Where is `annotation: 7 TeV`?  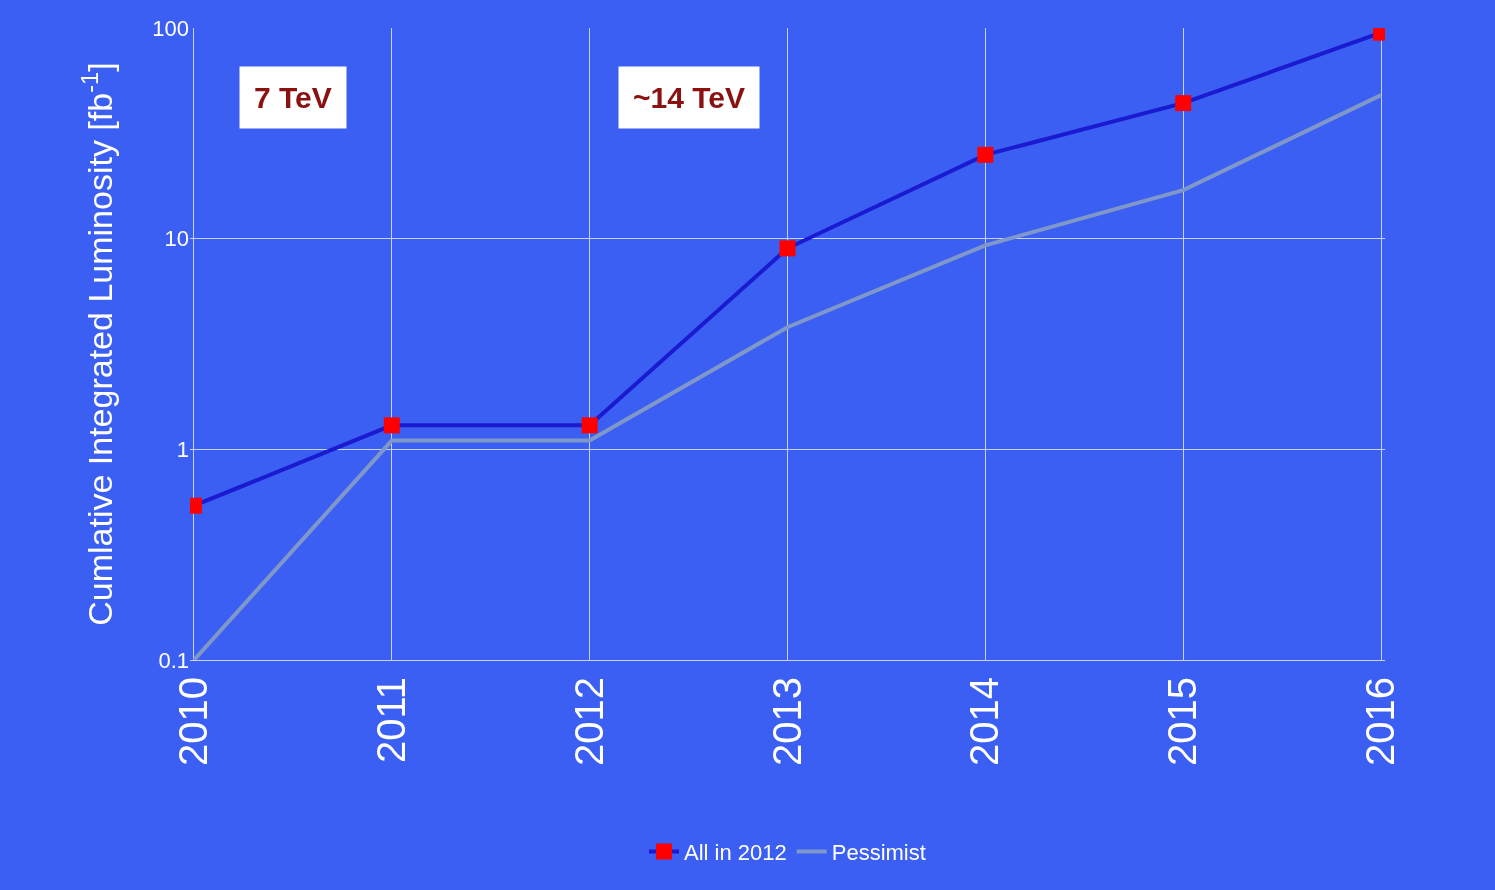 annotation: 7 TeV is located at coordinates (293, 97).